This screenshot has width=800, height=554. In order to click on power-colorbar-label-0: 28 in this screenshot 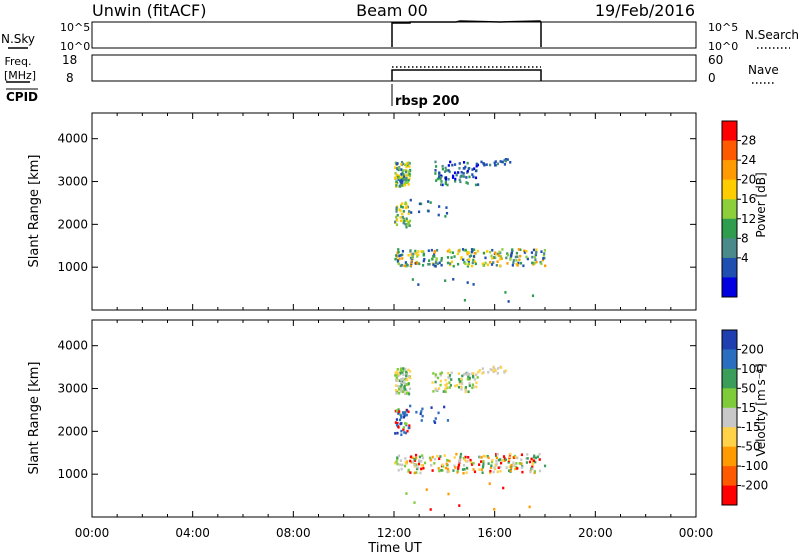, I will do `click(748, 141)`.